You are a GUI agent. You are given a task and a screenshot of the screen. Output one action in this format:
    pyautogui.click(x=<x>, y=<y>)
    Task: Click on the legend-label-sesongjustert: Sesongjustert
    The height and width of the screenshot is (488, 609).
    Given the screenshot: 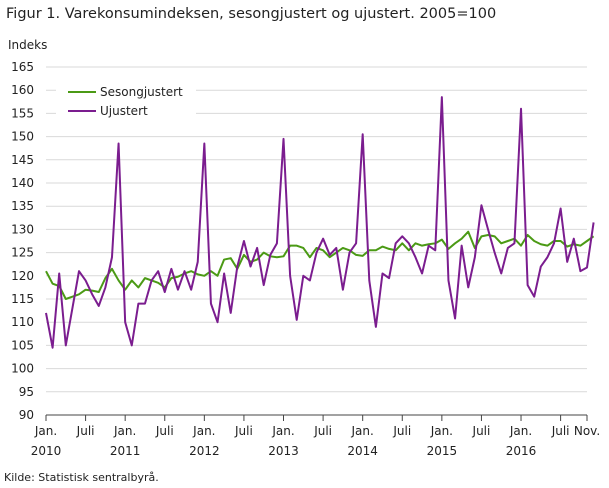 What is the action you would take?
    pyautogui.click(x=141, y=92)
    